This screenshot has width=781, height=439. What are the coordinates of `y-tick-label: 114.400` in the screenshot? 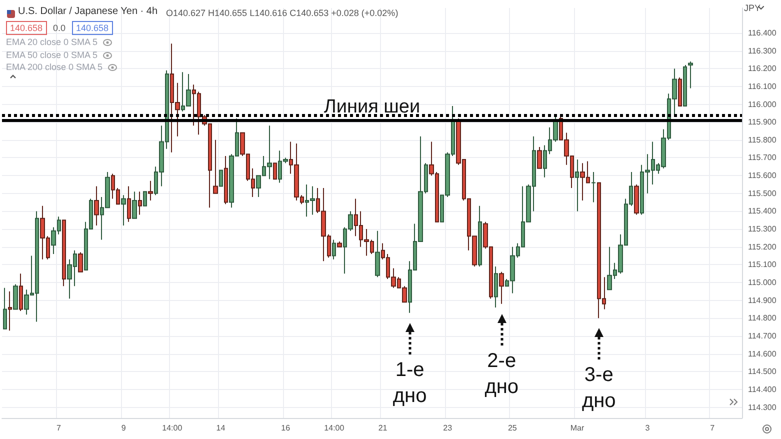 It's located at (762, 389).